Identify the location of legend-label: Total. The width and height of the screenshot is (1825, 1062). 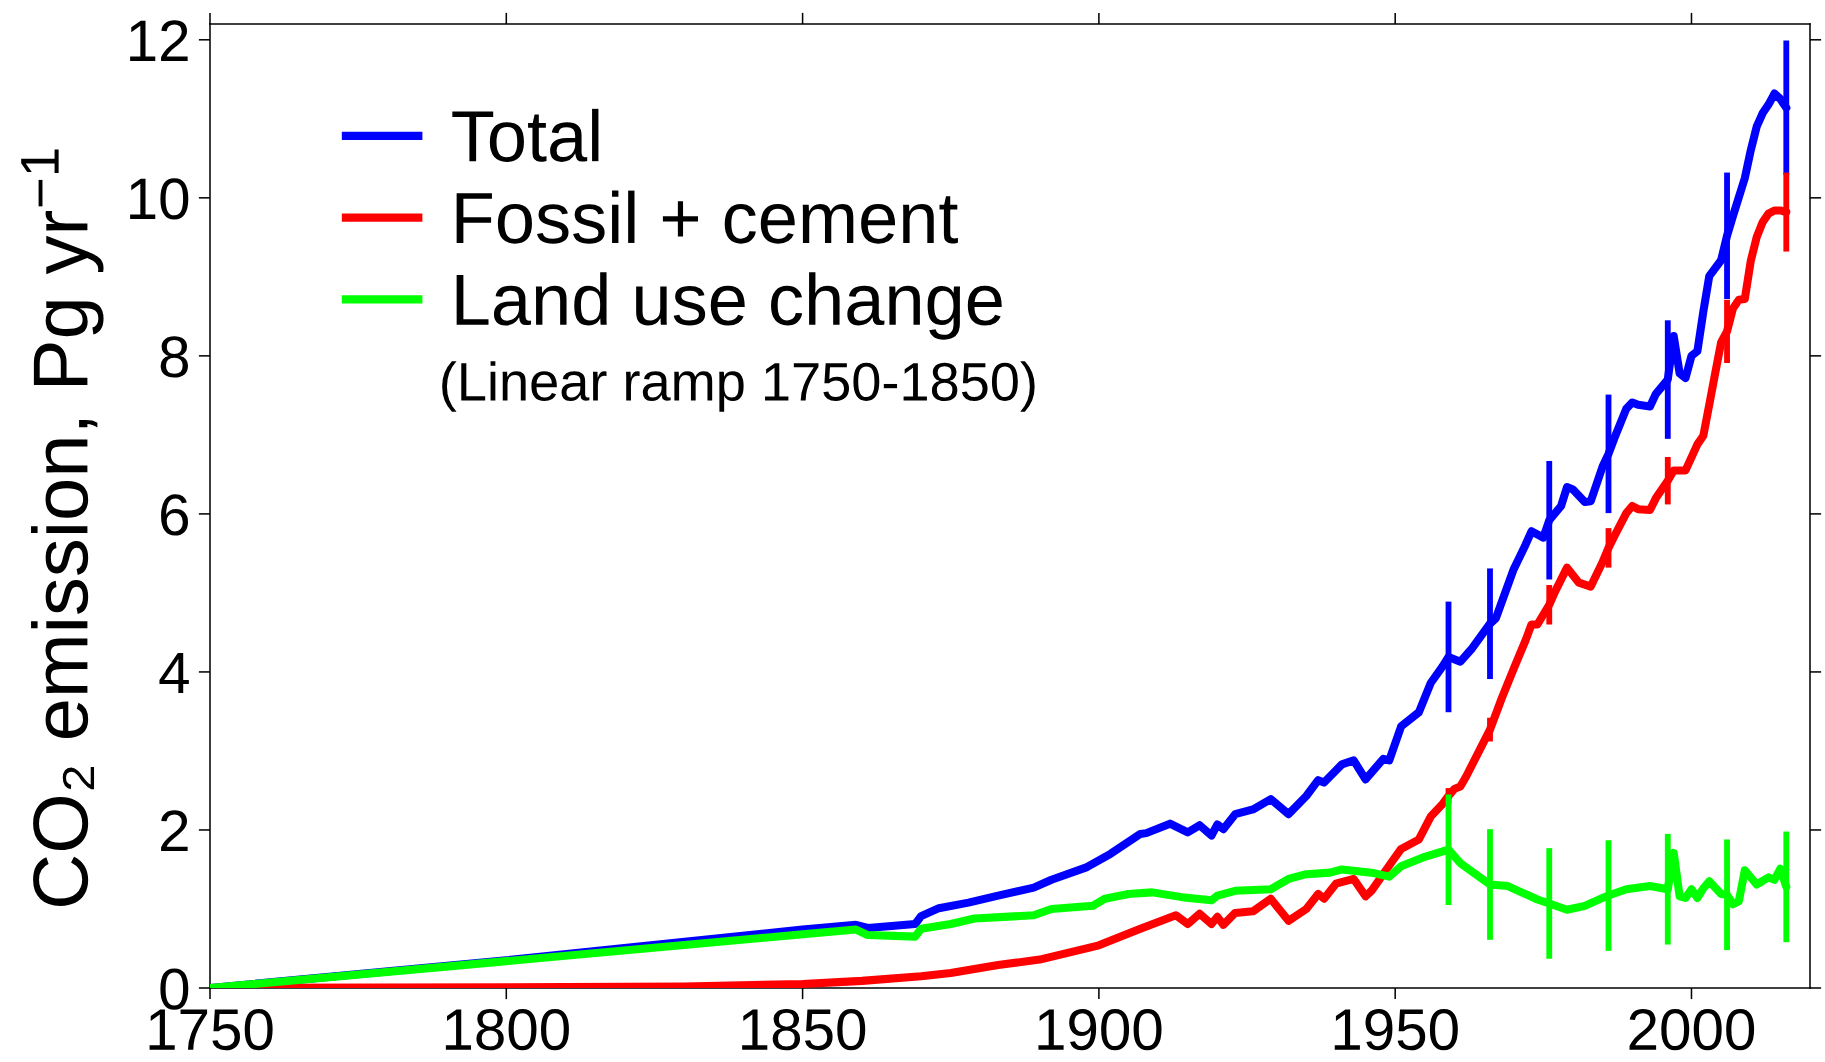
(525, 135).